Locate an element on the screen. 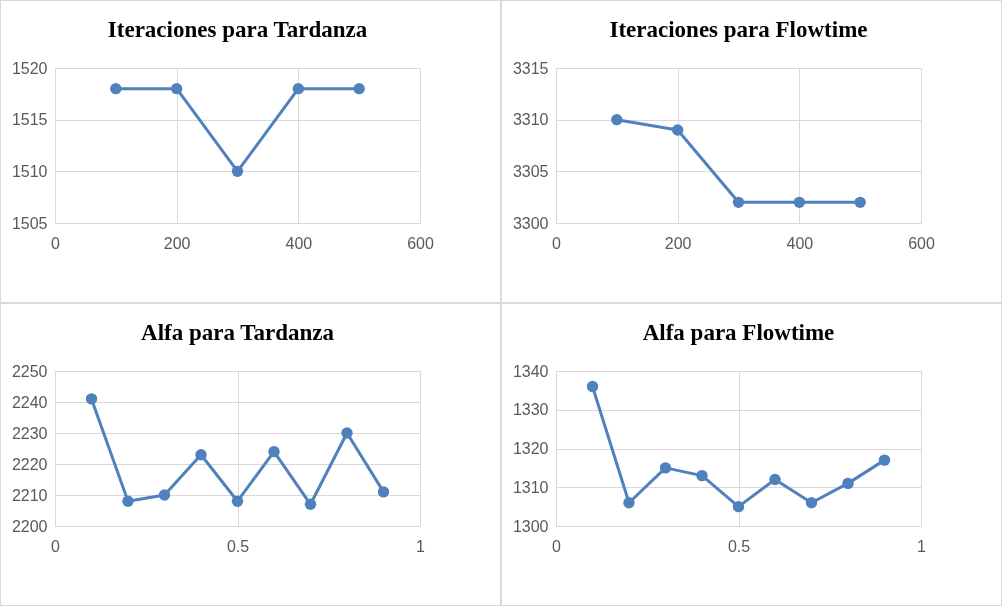 This screenshot has height=606, width=1002. y-tick-label: 1340 is located at coordinates (530, 371).